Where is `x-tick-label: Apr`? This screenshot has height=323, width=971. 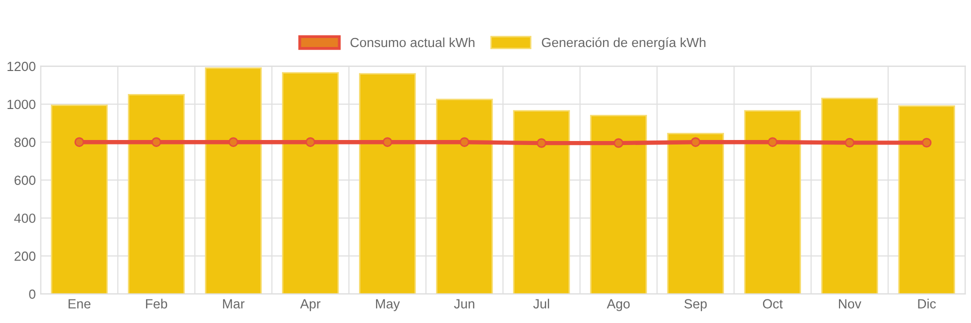
x-tick-label: Apr is located at coordinates (310, 305).